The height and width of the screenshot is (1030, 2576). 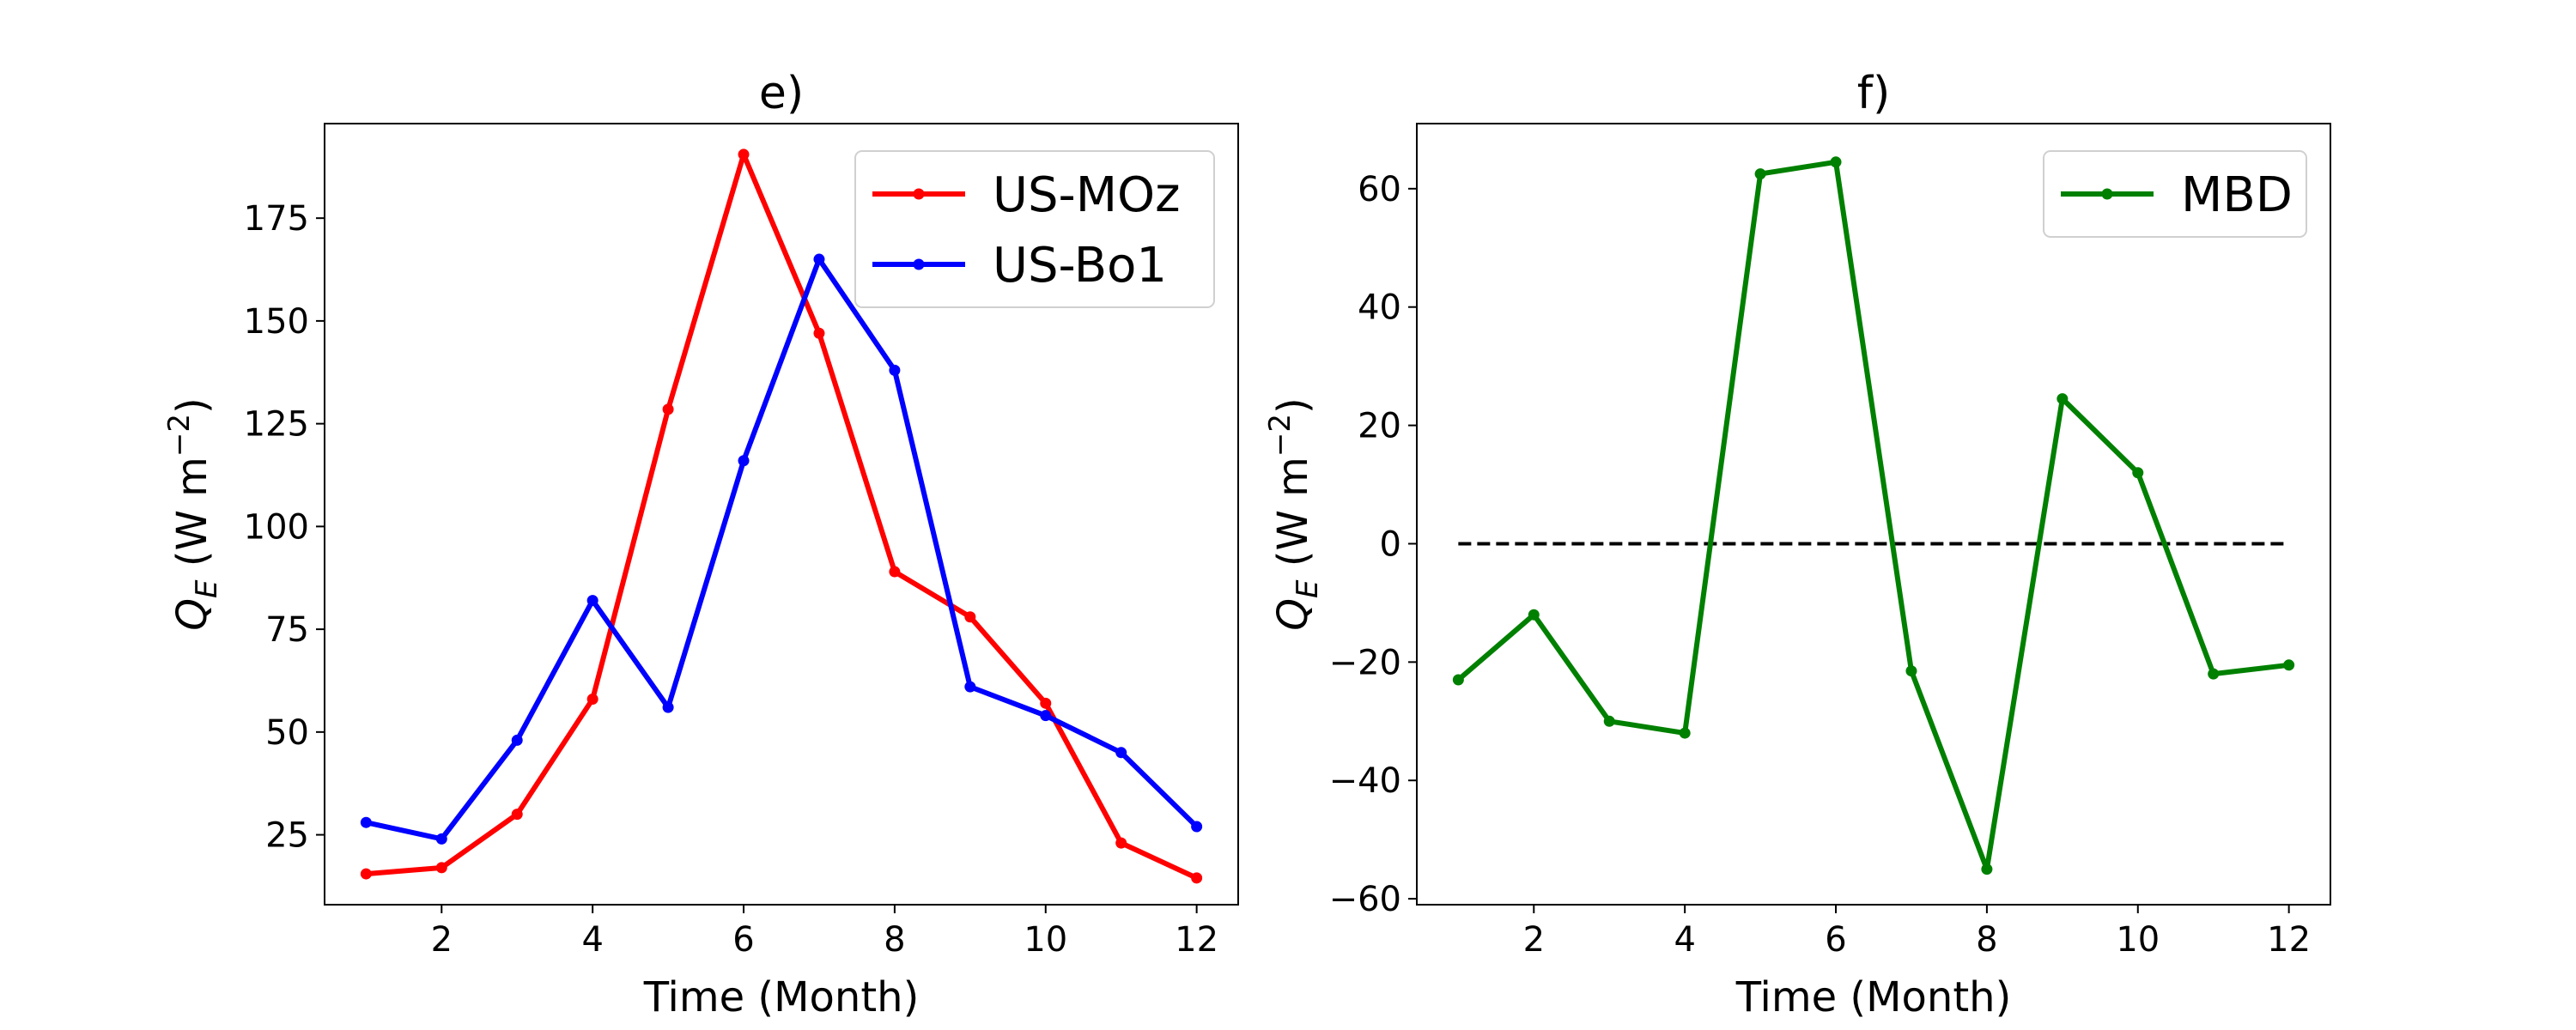 What do you see at coordinates (1034, 229) in the screenshot?
I see `panel-e-legend-box` at bounding box center [1034, 229].